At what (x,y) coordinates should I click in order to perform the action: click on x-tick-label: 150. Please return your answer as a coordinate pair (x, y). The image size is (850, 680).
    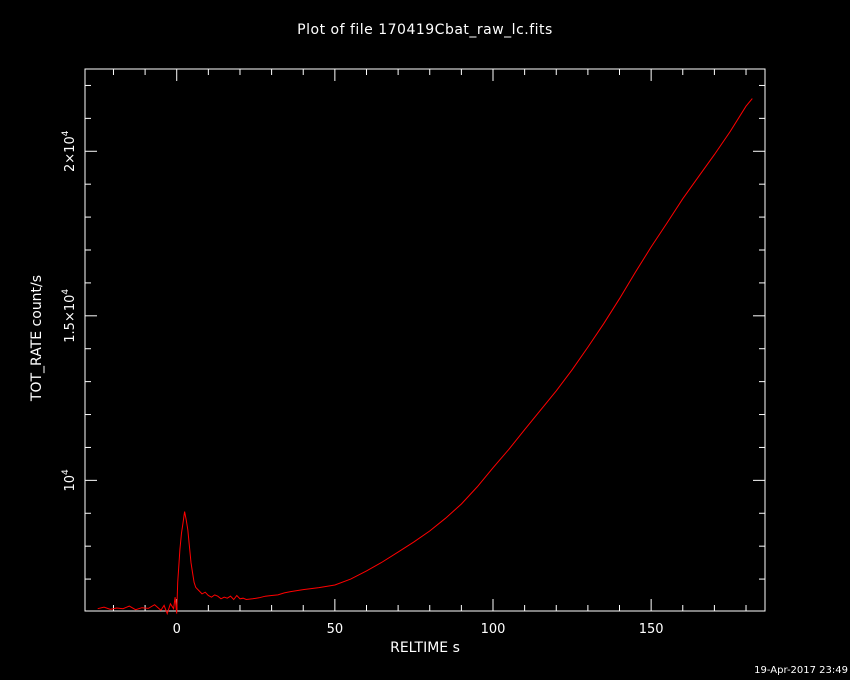
    Looking at the image, I should click on (651, 629).